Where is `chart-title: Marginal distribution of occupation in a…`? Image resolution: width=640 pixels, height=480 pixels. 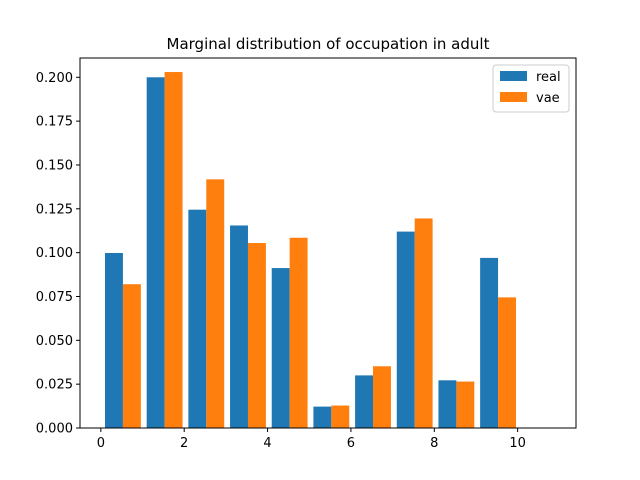
chart-title: Marginal distribution of occupation in a… is located at coordinates (328, 44).